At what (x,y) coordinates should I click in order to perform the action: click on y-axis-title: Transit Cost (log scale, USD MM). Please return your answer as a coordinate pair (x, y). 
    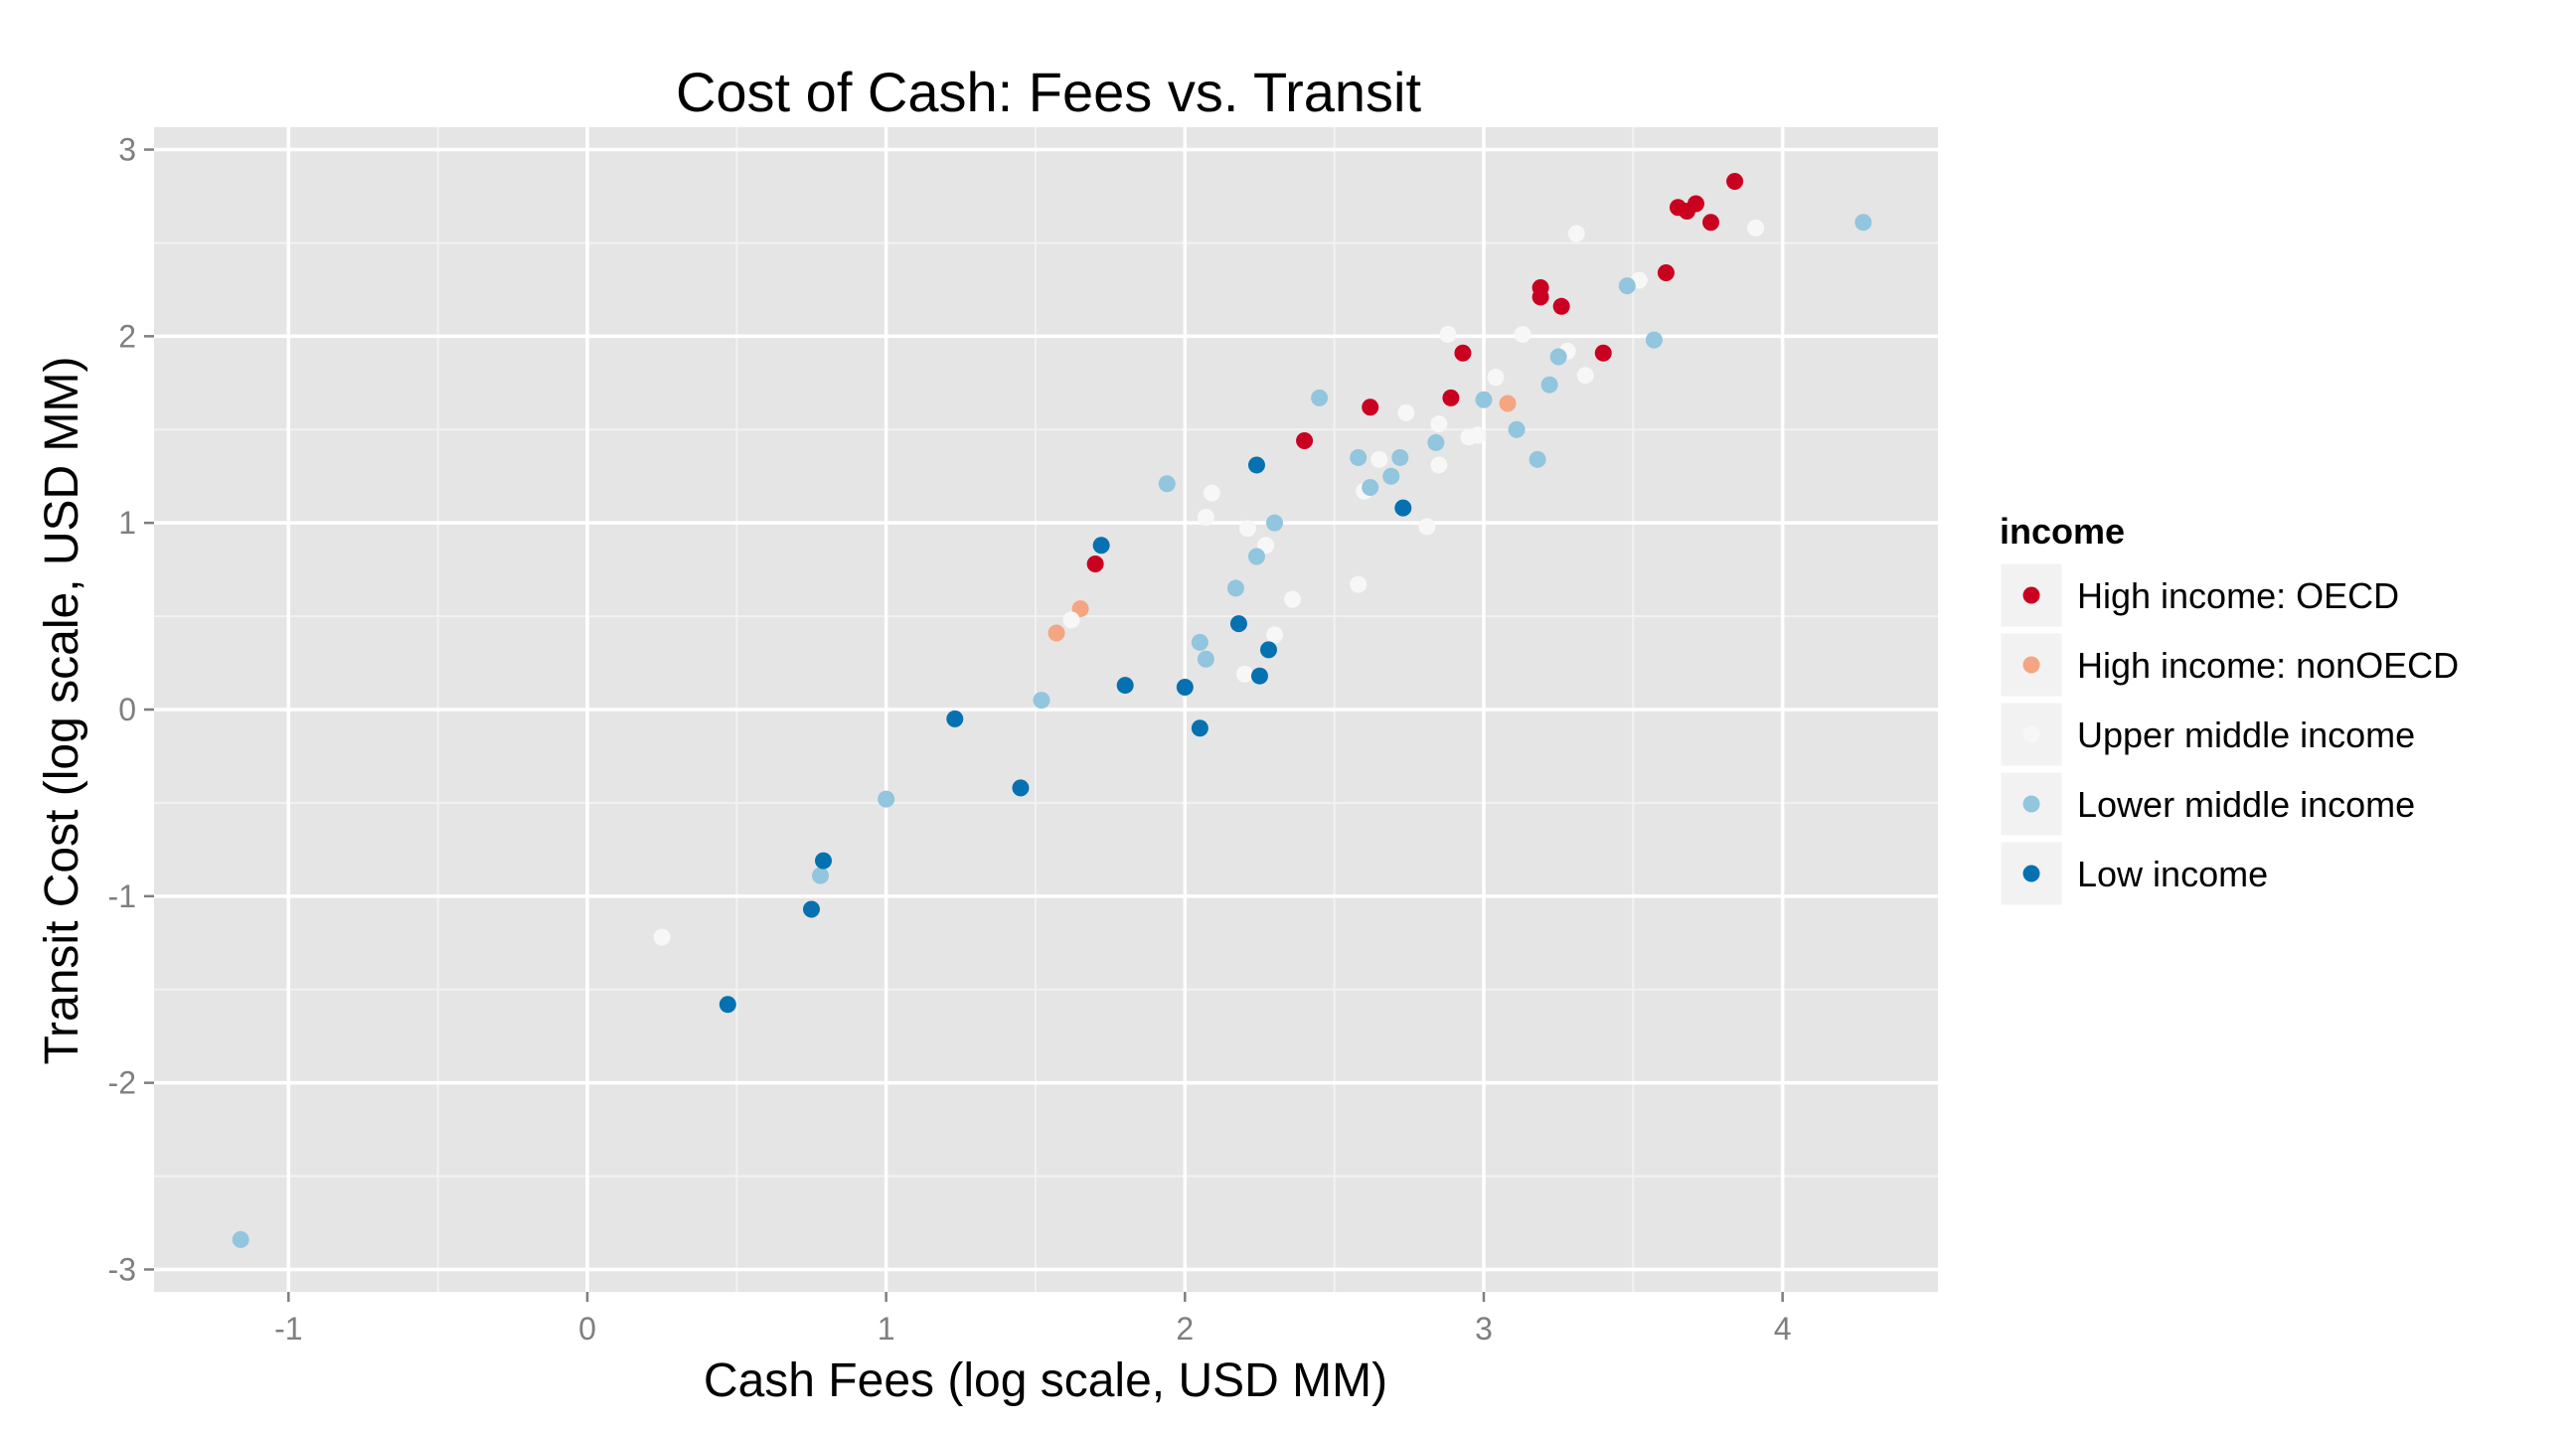
    Looking at the image, I should click on (62, 710).